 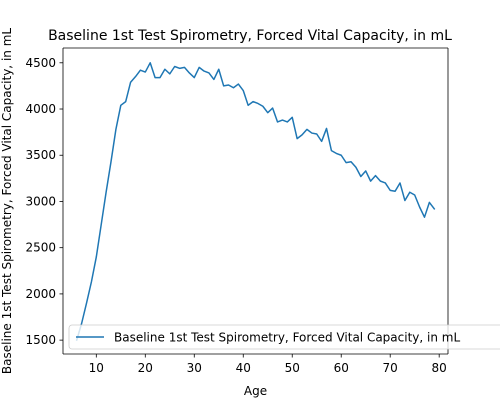 I want to click on x-tick-label: 60, so click(x=341, y=368).